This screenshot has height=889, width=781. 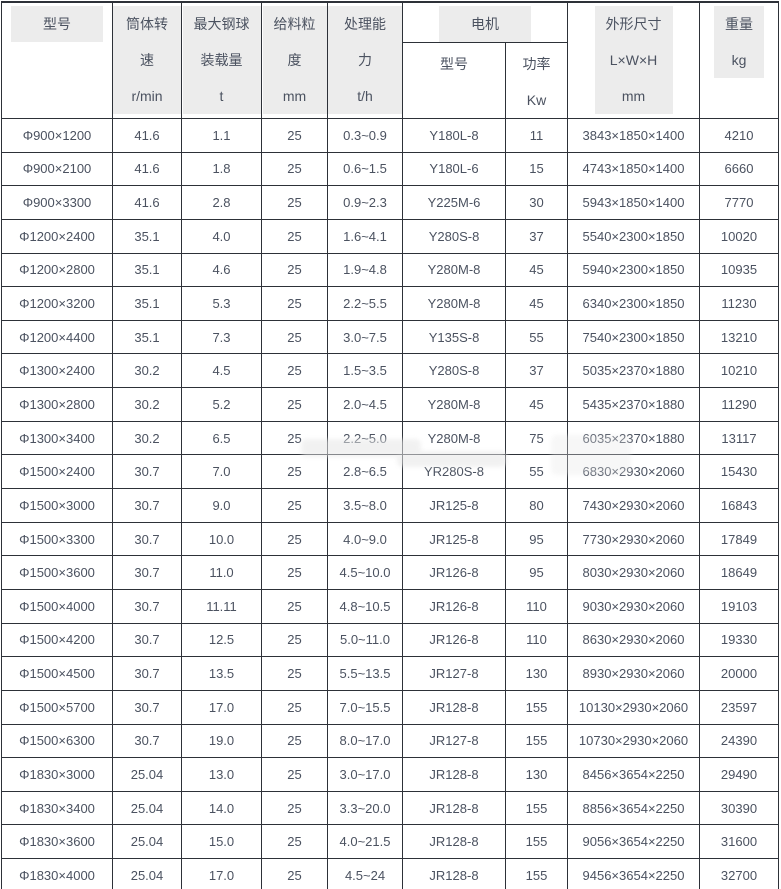 What do you see at coordinates (536, 774) in the screenshot?
I see `cell-motor-power-kw: 130` at bounding box center [536, 774].